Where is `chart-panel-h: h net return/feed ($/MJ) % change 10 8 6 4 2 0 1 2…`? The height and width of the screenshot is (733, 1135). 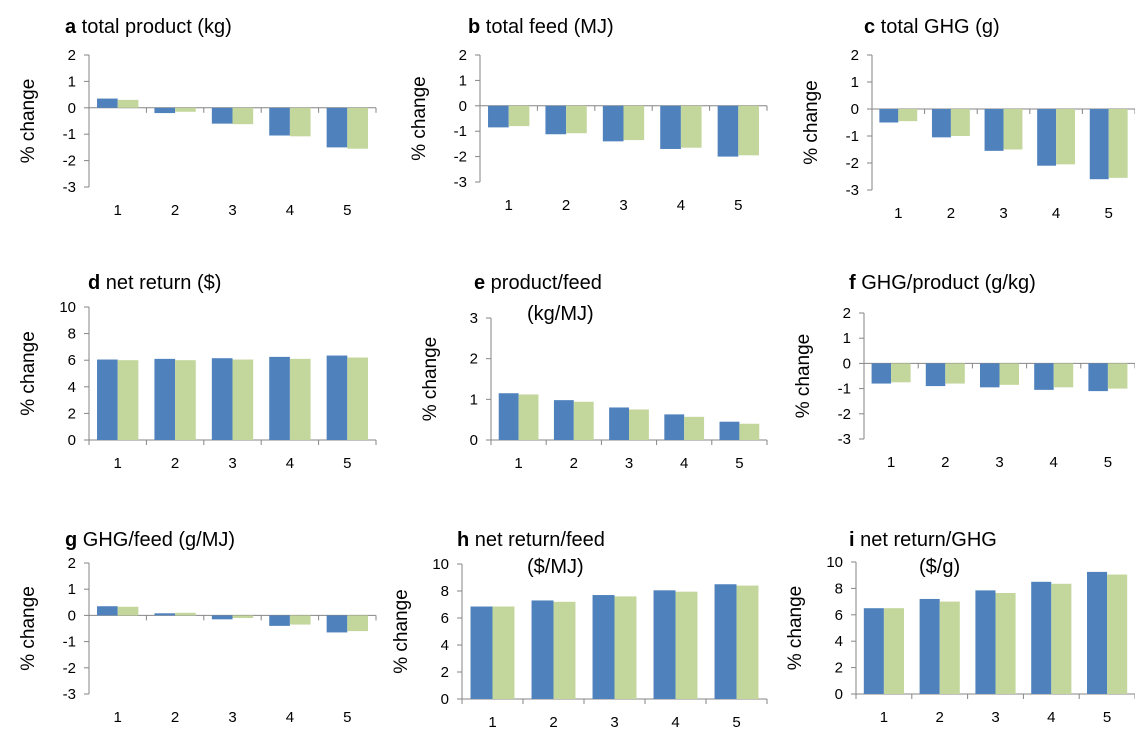
chart-panel-h: h net return/feed ($/MJ) % change 10 8 6 4 2 0 1 2… is located at coordinates (579, 630).